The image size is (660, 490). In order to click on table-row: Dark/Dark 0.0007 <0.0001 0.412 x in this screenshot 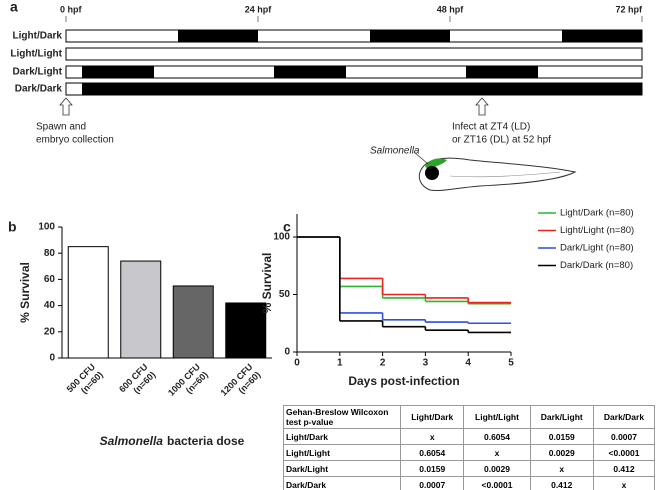, I will do `click(469, 483)`.